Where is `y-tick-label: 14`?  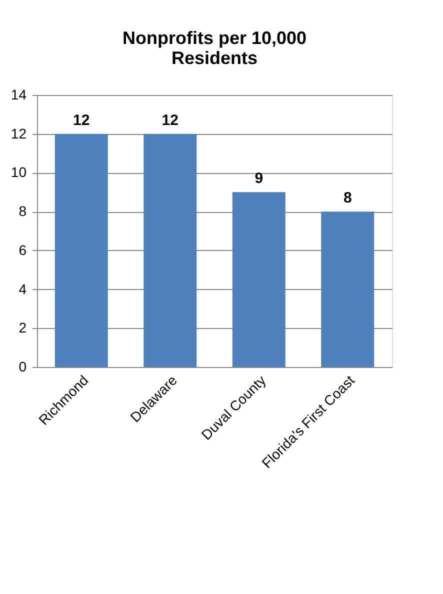 y-tick-label: 14 is located at coordinates (18, 94).